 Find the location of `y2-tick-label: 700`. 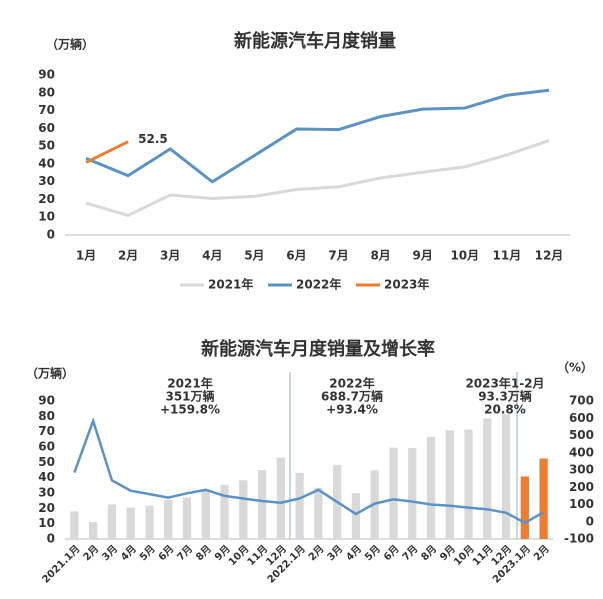

y2-tick-label: 700 is located at coordinates (581, 401).